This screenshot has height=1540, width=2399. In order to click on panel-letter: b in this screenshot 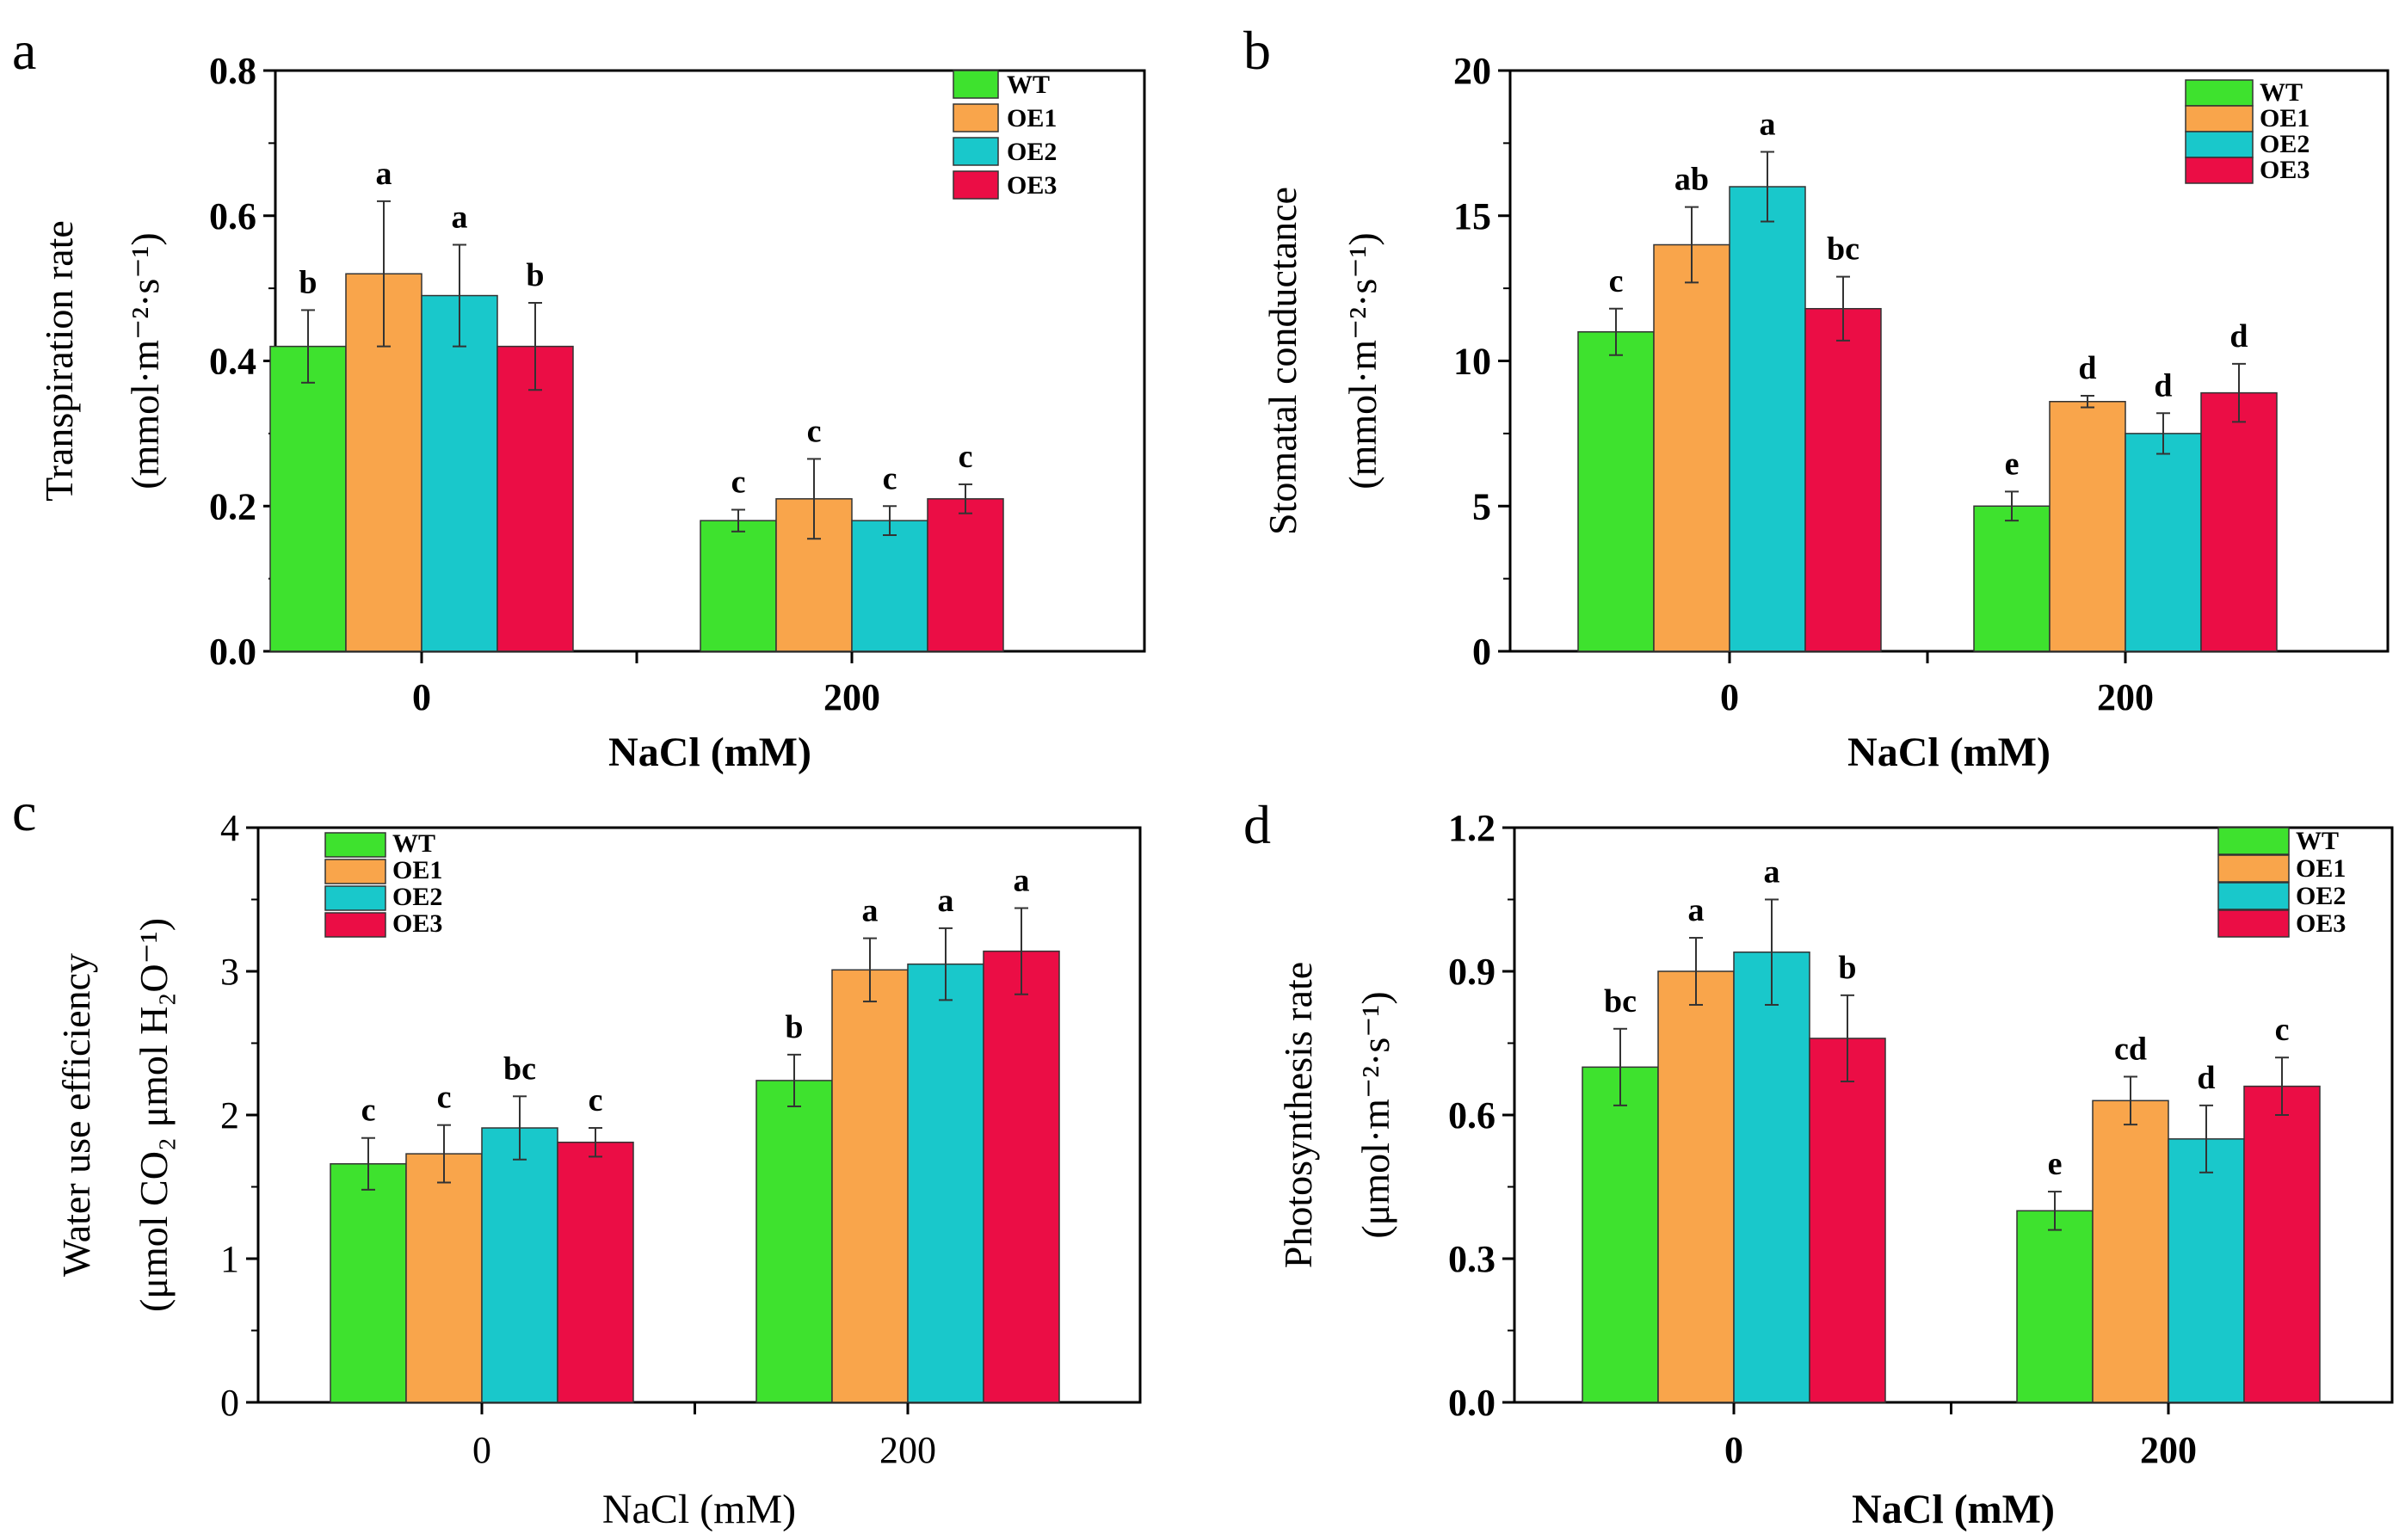, I will do `click(1257, 51)`.